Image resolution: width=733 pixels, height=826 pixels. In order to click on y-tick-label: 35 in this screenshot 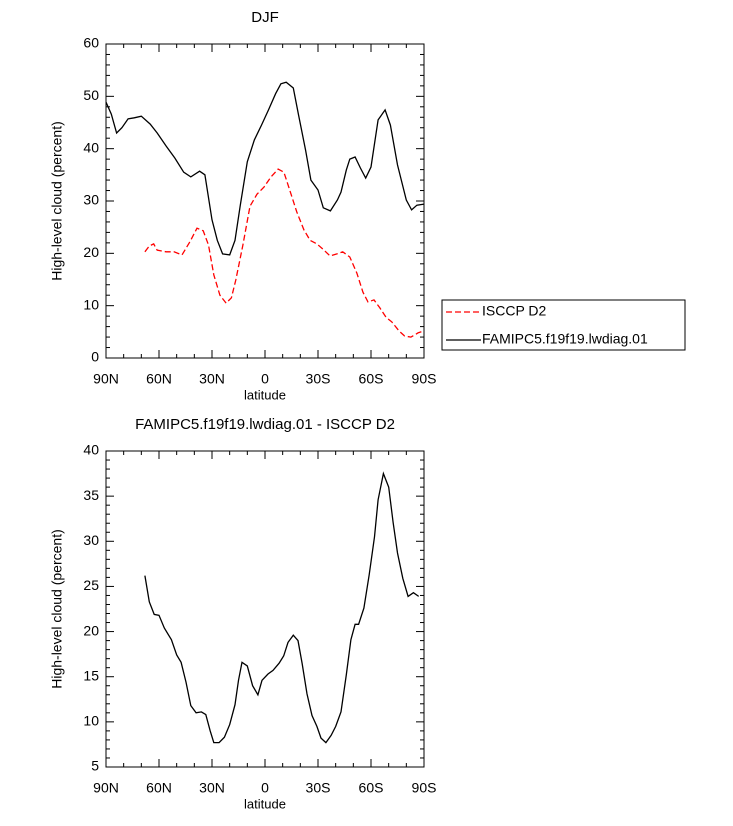, I will do `click(91, 495)`.